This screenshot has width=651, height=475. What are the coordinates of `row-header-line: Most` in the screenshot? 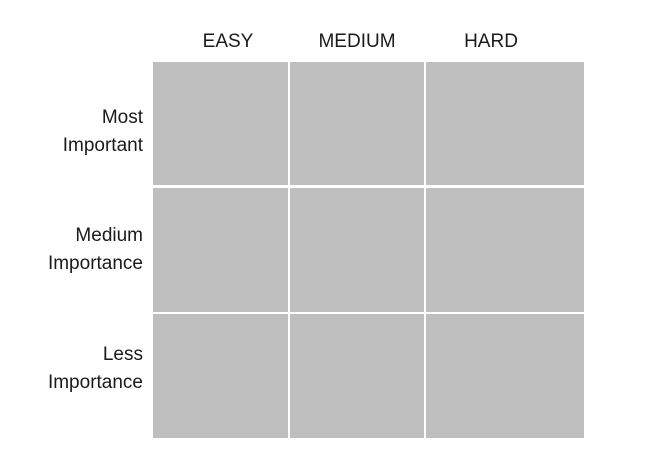 It's located at (122, 117).